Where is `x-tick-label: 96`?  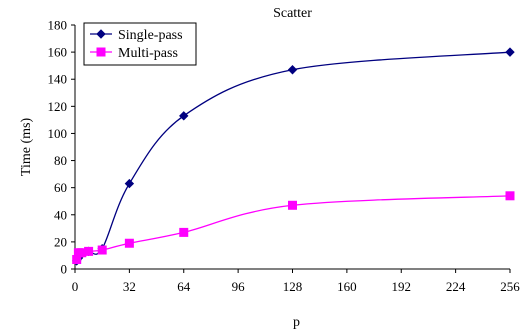 x-tick-label: 96 is located at coordinates (239, 286).